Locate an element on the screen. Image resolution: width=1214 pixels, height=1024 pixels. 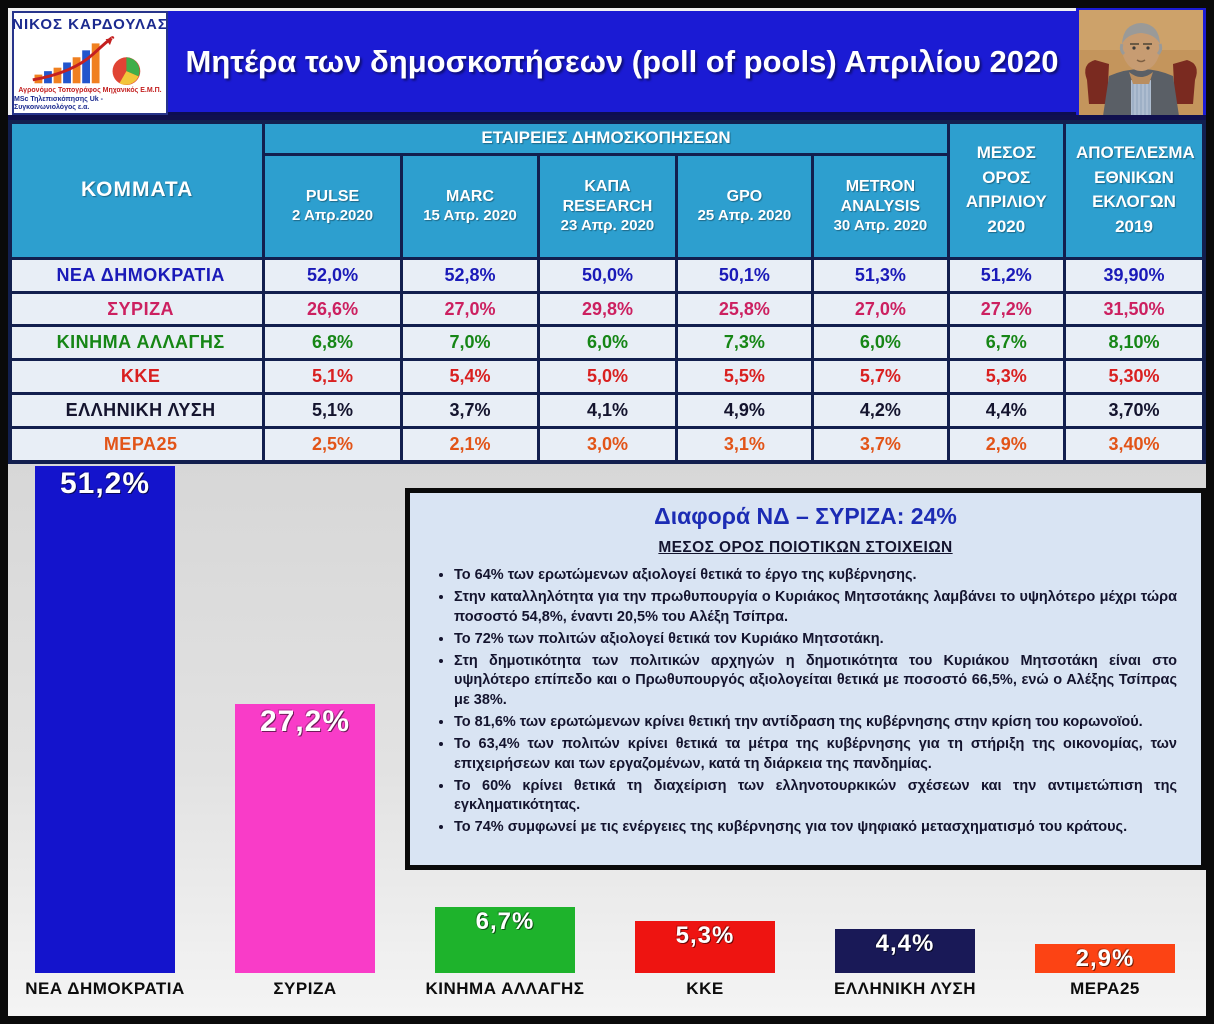
election-result-value: 3,40% is located at coordinates (1134, 444).